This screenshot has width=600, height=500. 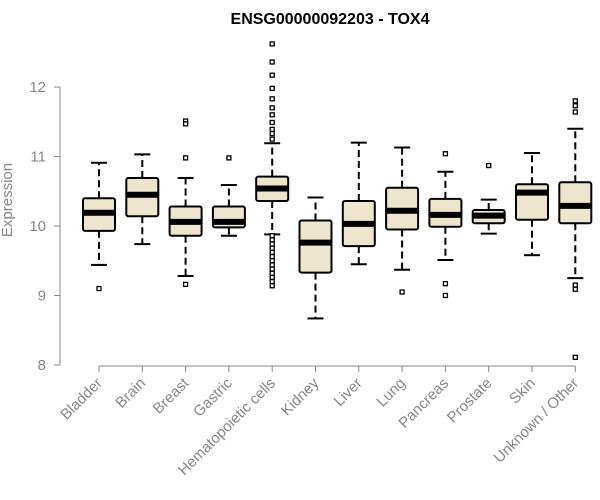 What do you see at coordinates (171, 395) in the screenshot?
I see `x-tick-label: Breast` at bounding box center [171, 395].